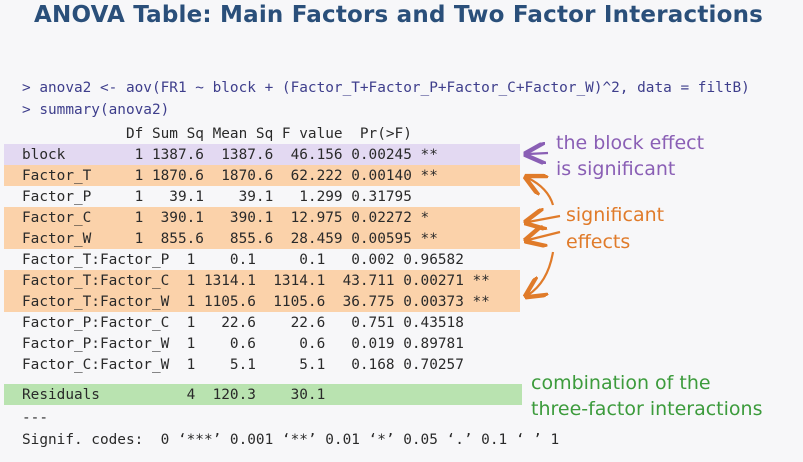  Describe the element at coordinates (541, 192) in the screenshot. I see `arrow-factor-t` at that location.